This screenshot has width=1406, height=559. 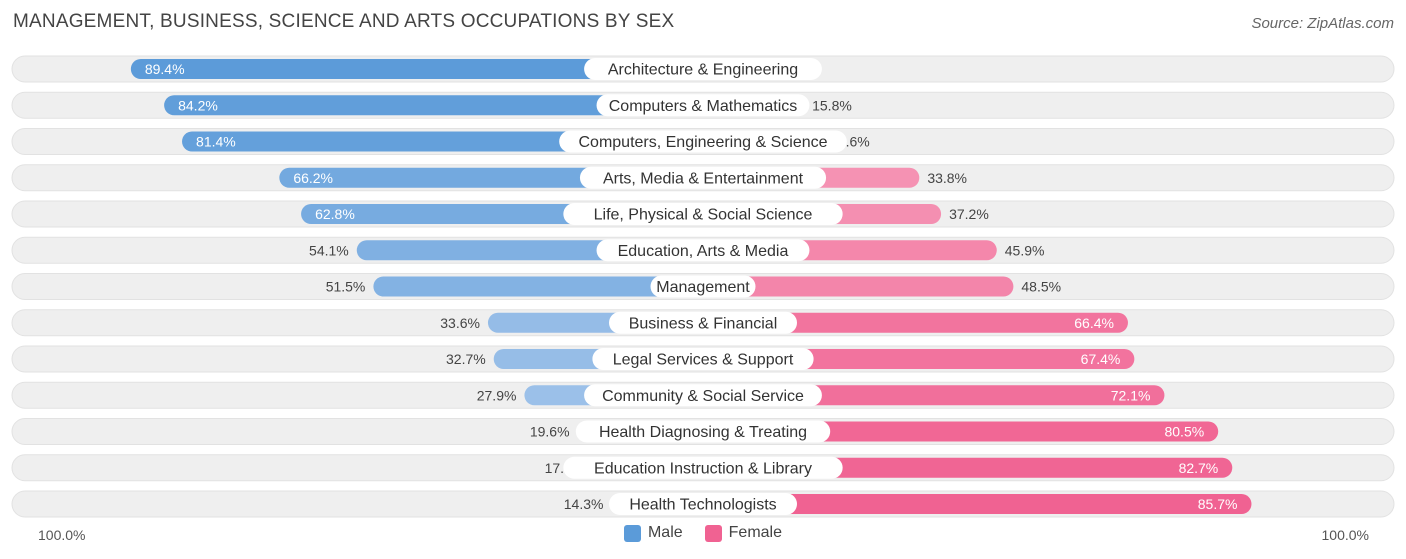 What do you see at coordinates (665, 532) in the screenshot?
I see `legend-label-male: Male` at bounding box center [665, 532].